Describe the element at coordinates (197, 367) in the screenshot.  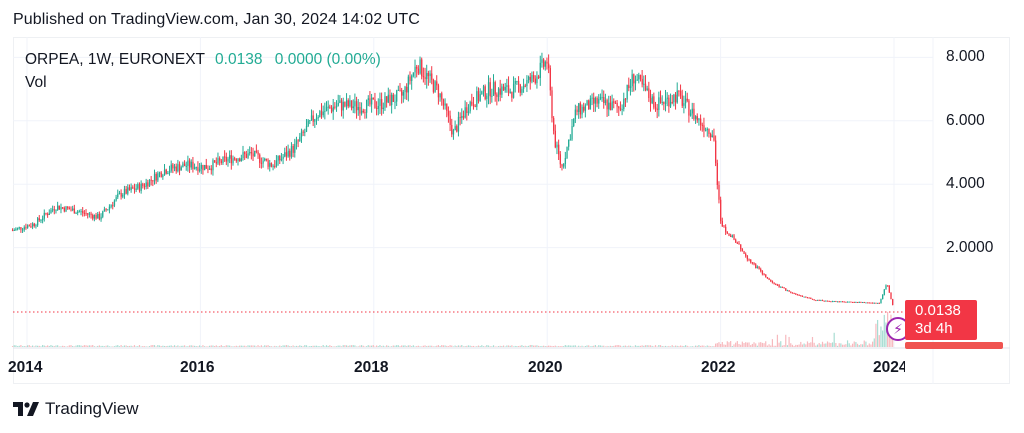
I see `time-axis-tick: 2016` at that location.